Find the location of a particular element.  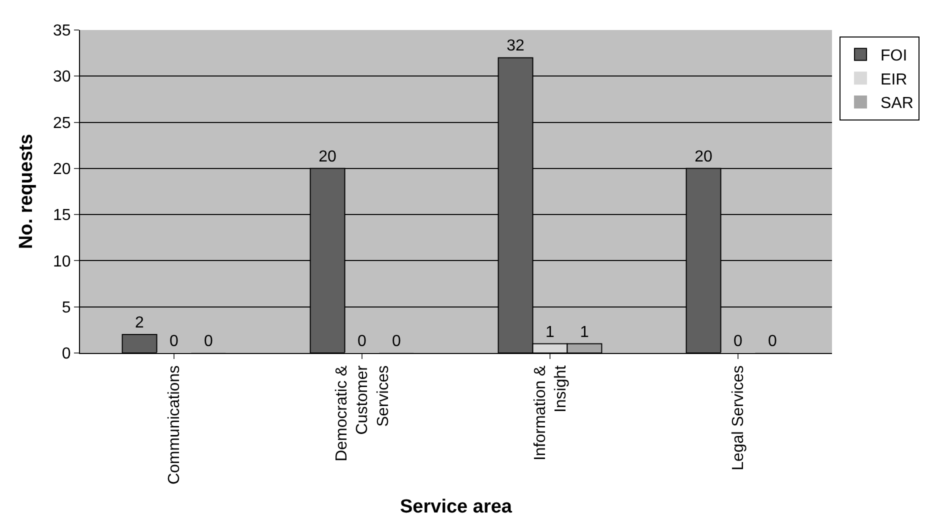

x-axis-title: Service area is located at coordinates (456, 507).